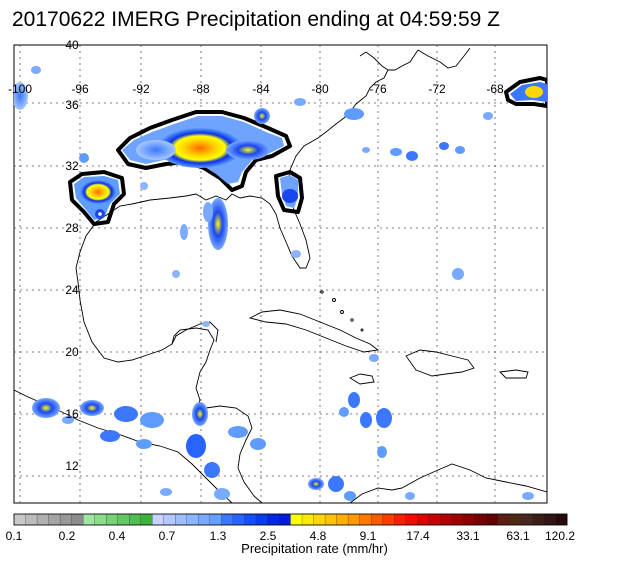  I want to click on lat-label: 12, so click(72, 466).